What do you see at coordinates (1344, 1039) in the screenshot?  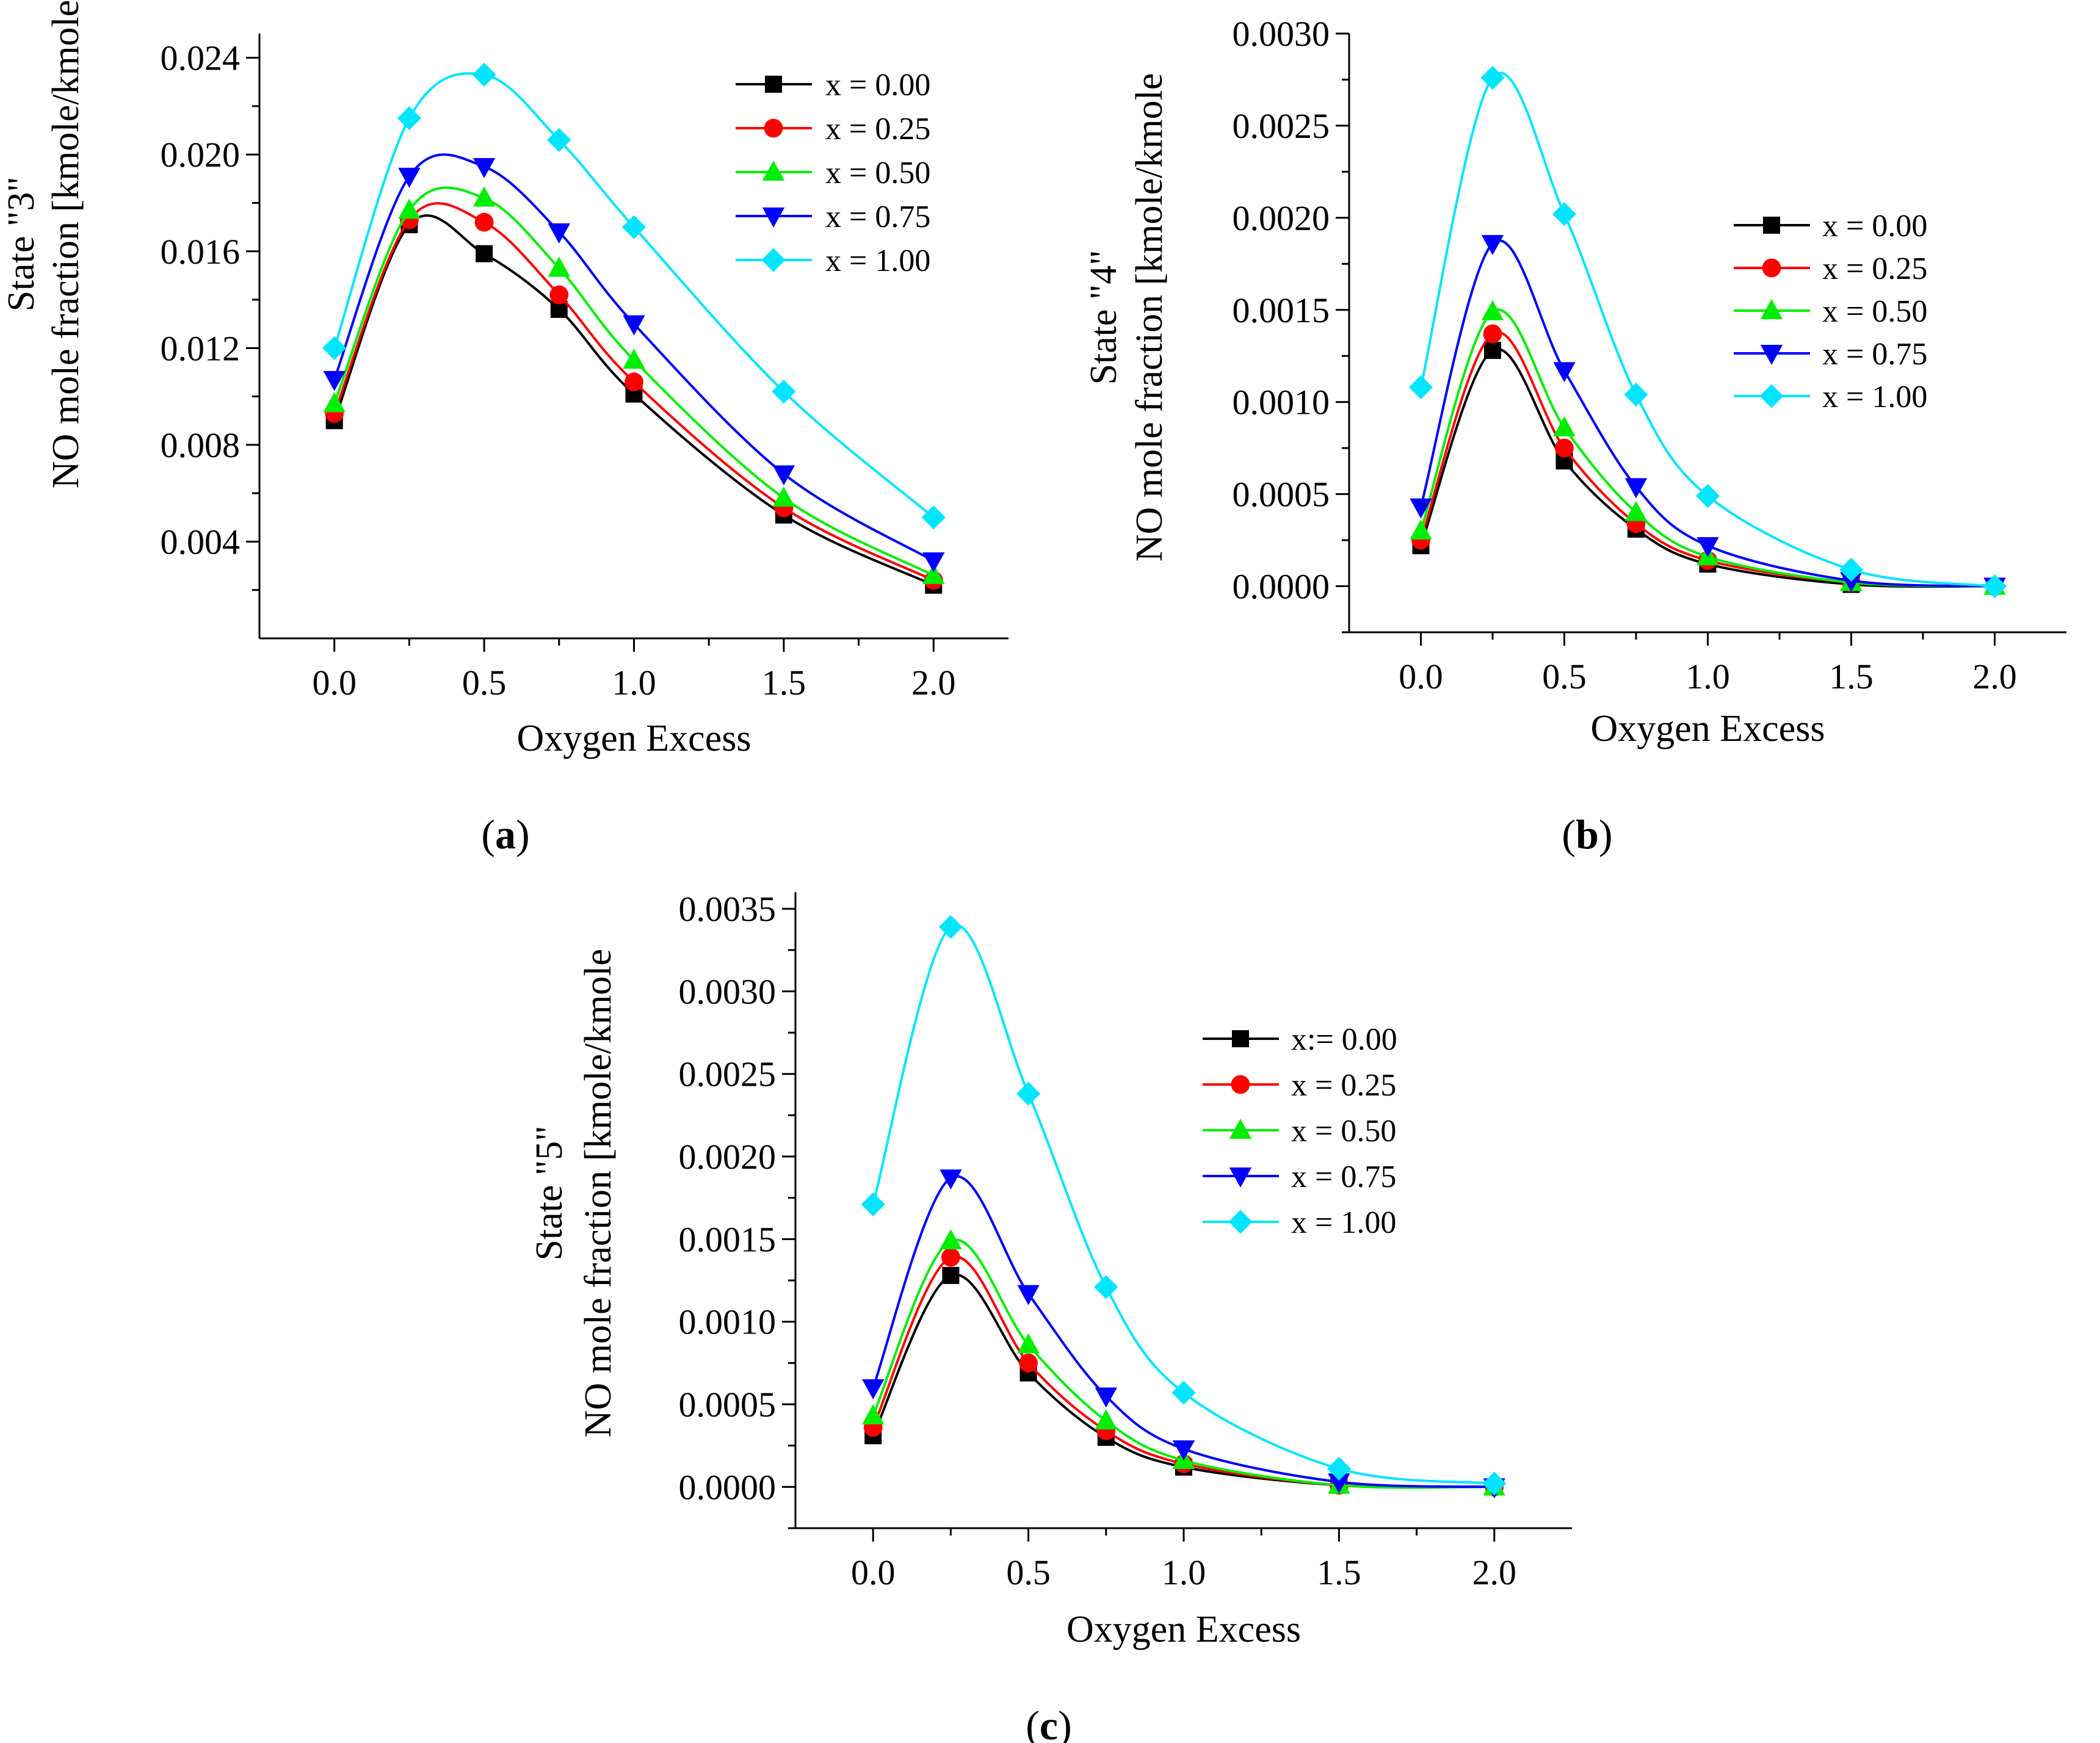 I see `legend-label: x:= 0.00` at bounding box center [1344, 1039].